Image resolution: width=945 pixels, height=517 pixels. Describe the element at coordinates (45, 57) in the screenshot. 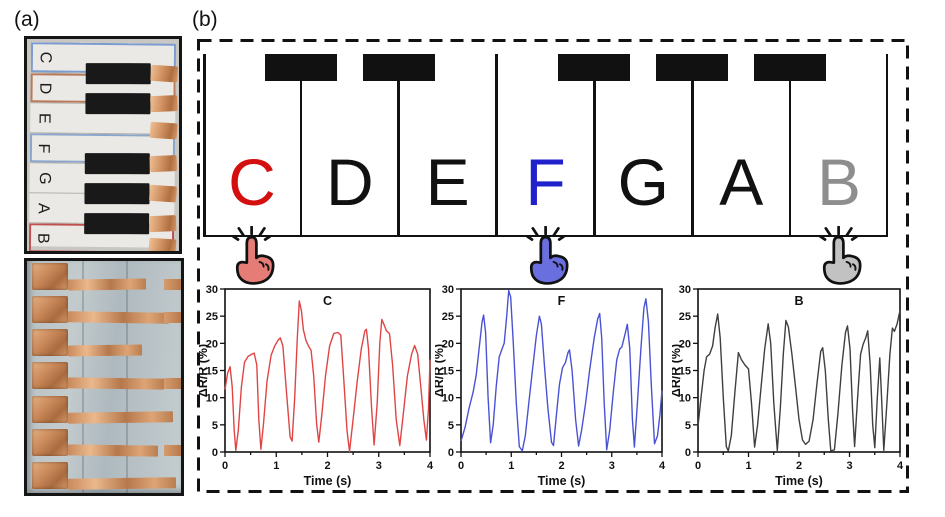

I see `photo-key-letter-C: C` at that location.